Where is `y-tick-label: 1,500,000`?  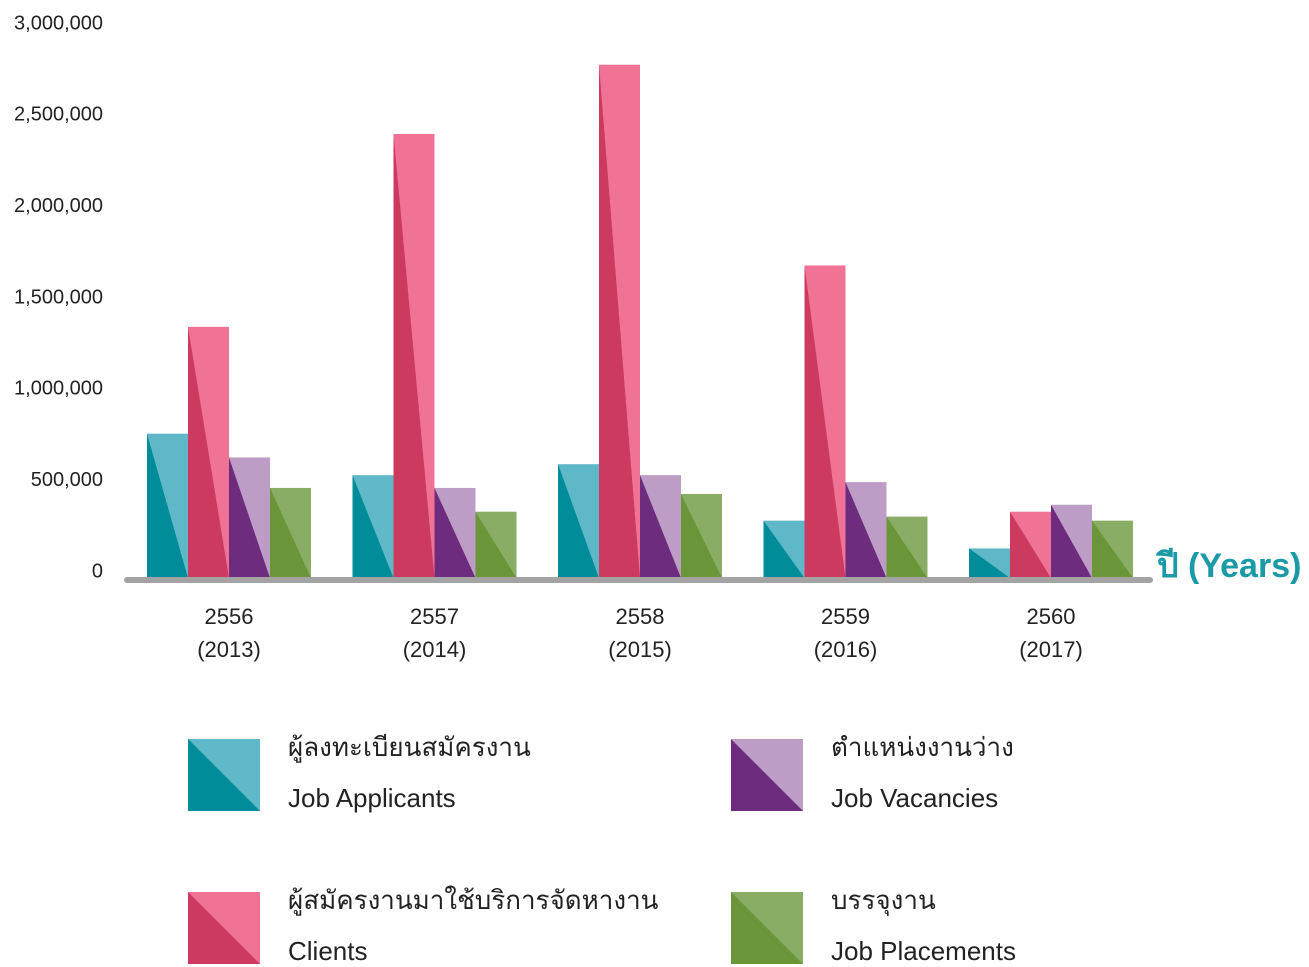
y-tick-label: 1,500,000 is located at coordinates (58, 297).